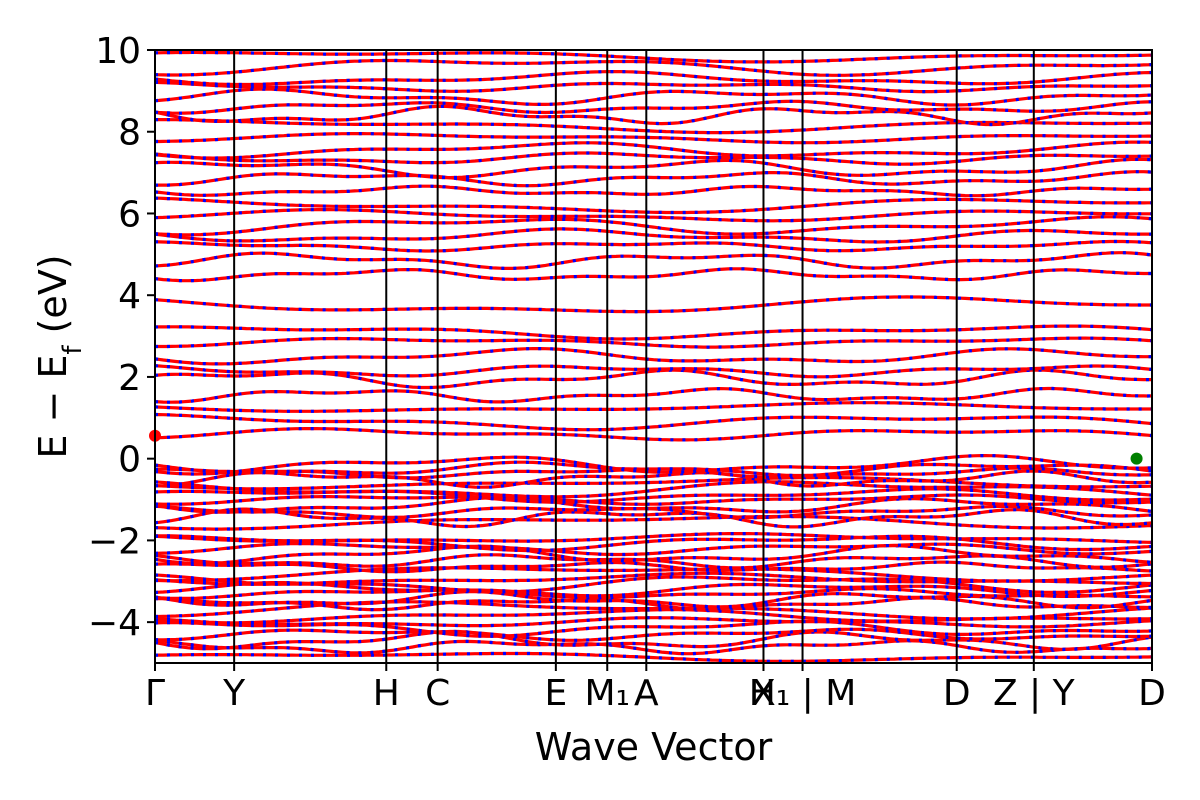 This screenshot has width=1200, height=800. What do you see at coordinates (803, 693) in the screenshot?
I see `x-tick-label: H₁ | M` at bounding box center [803, 693].